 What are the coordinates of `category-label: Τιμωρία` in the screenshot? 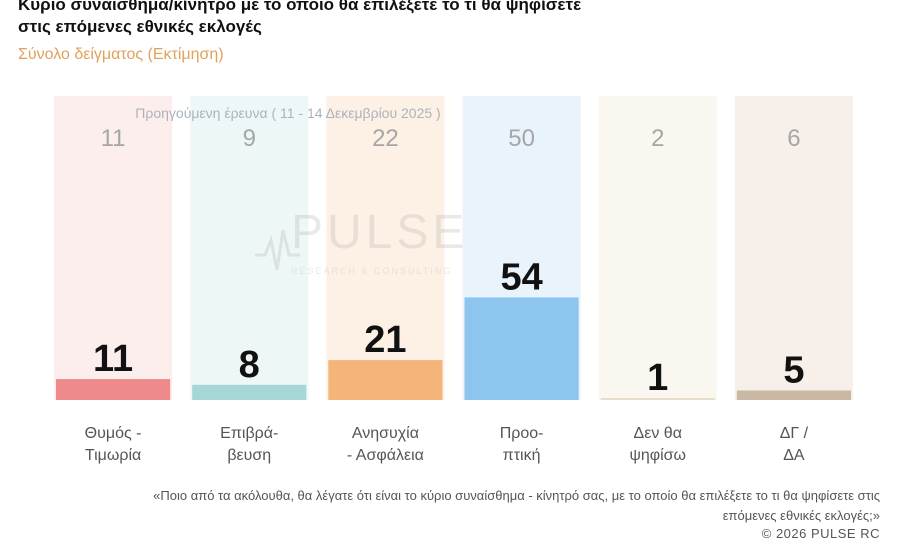 It's located at (113, 455).